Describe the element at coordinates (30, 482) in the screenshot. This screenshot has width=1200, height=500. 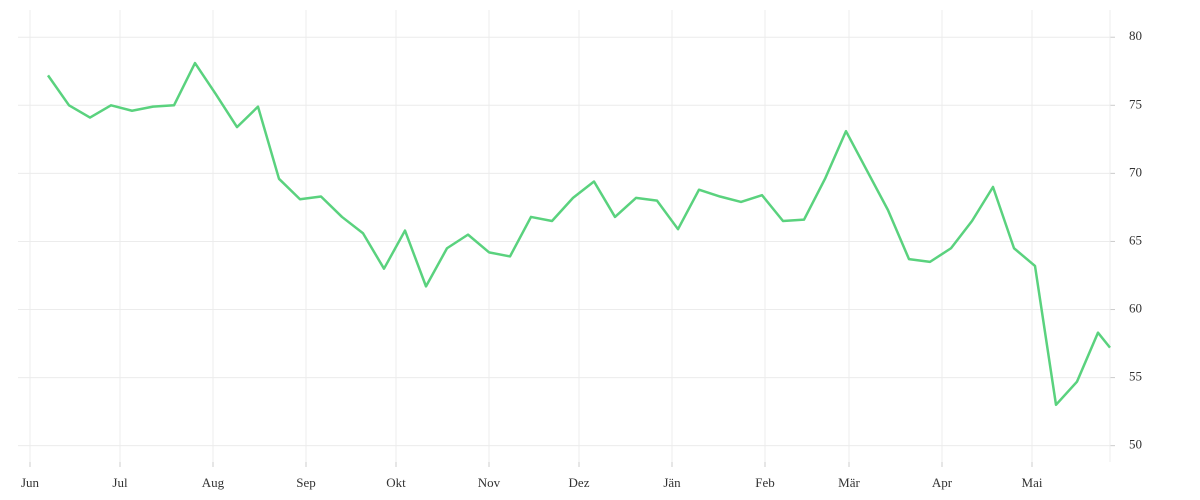
I see `x-tick-label: Jun` at that location.